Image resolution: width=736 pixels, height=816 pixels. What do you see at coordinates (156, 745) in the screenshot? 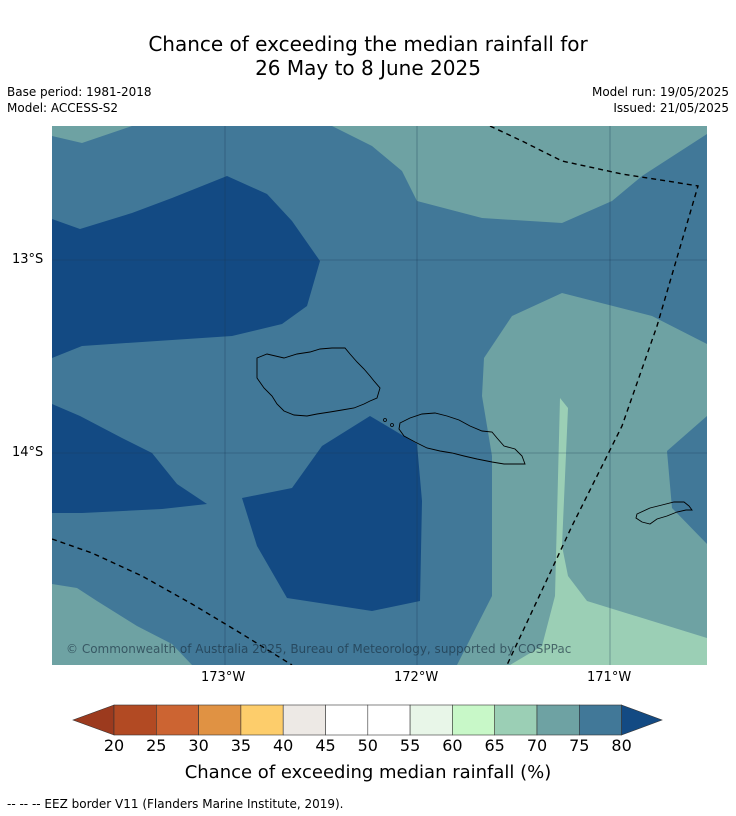
I see `colorbar-tick-label: 25` at bounding box center [156, 745].